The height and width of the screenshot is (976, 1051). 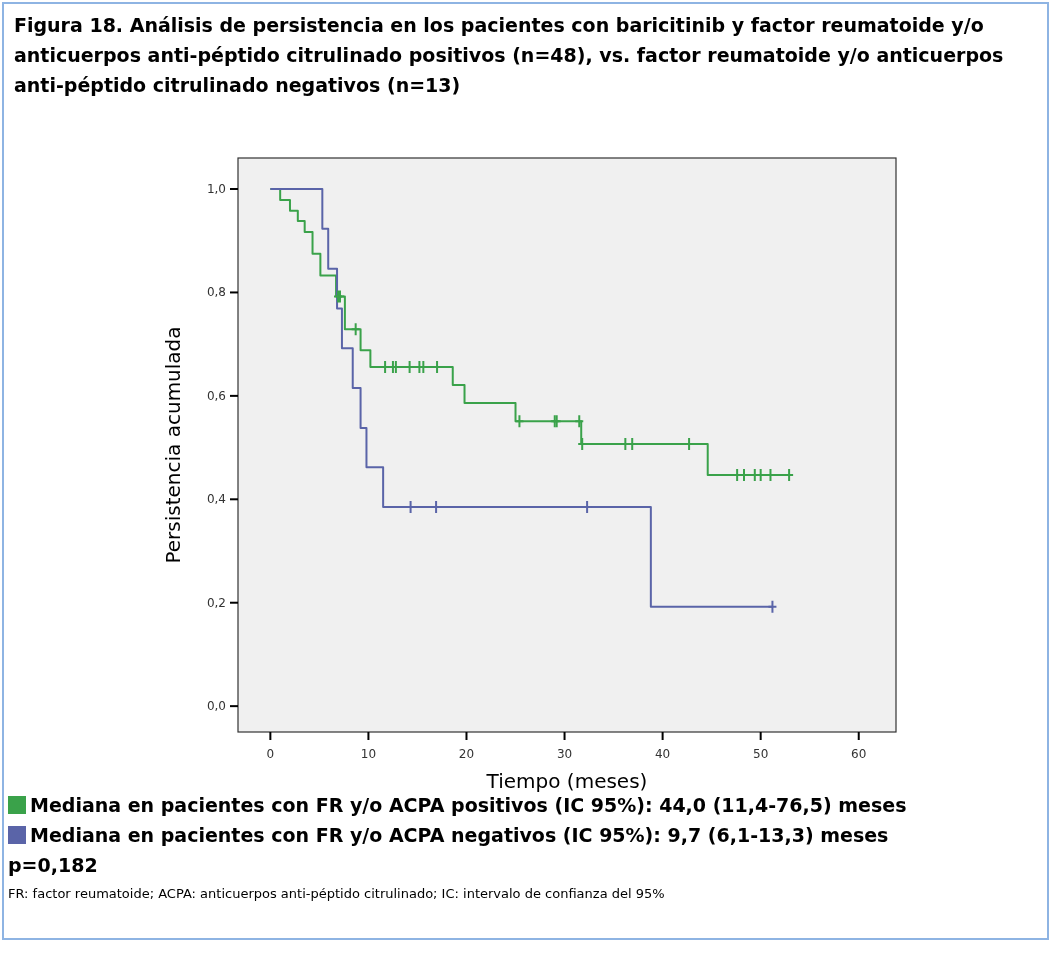 What do you see at coordinates (564, 754) in the screenshot?
I see `x-tick-label: 30` at bounding box center [564, 754].